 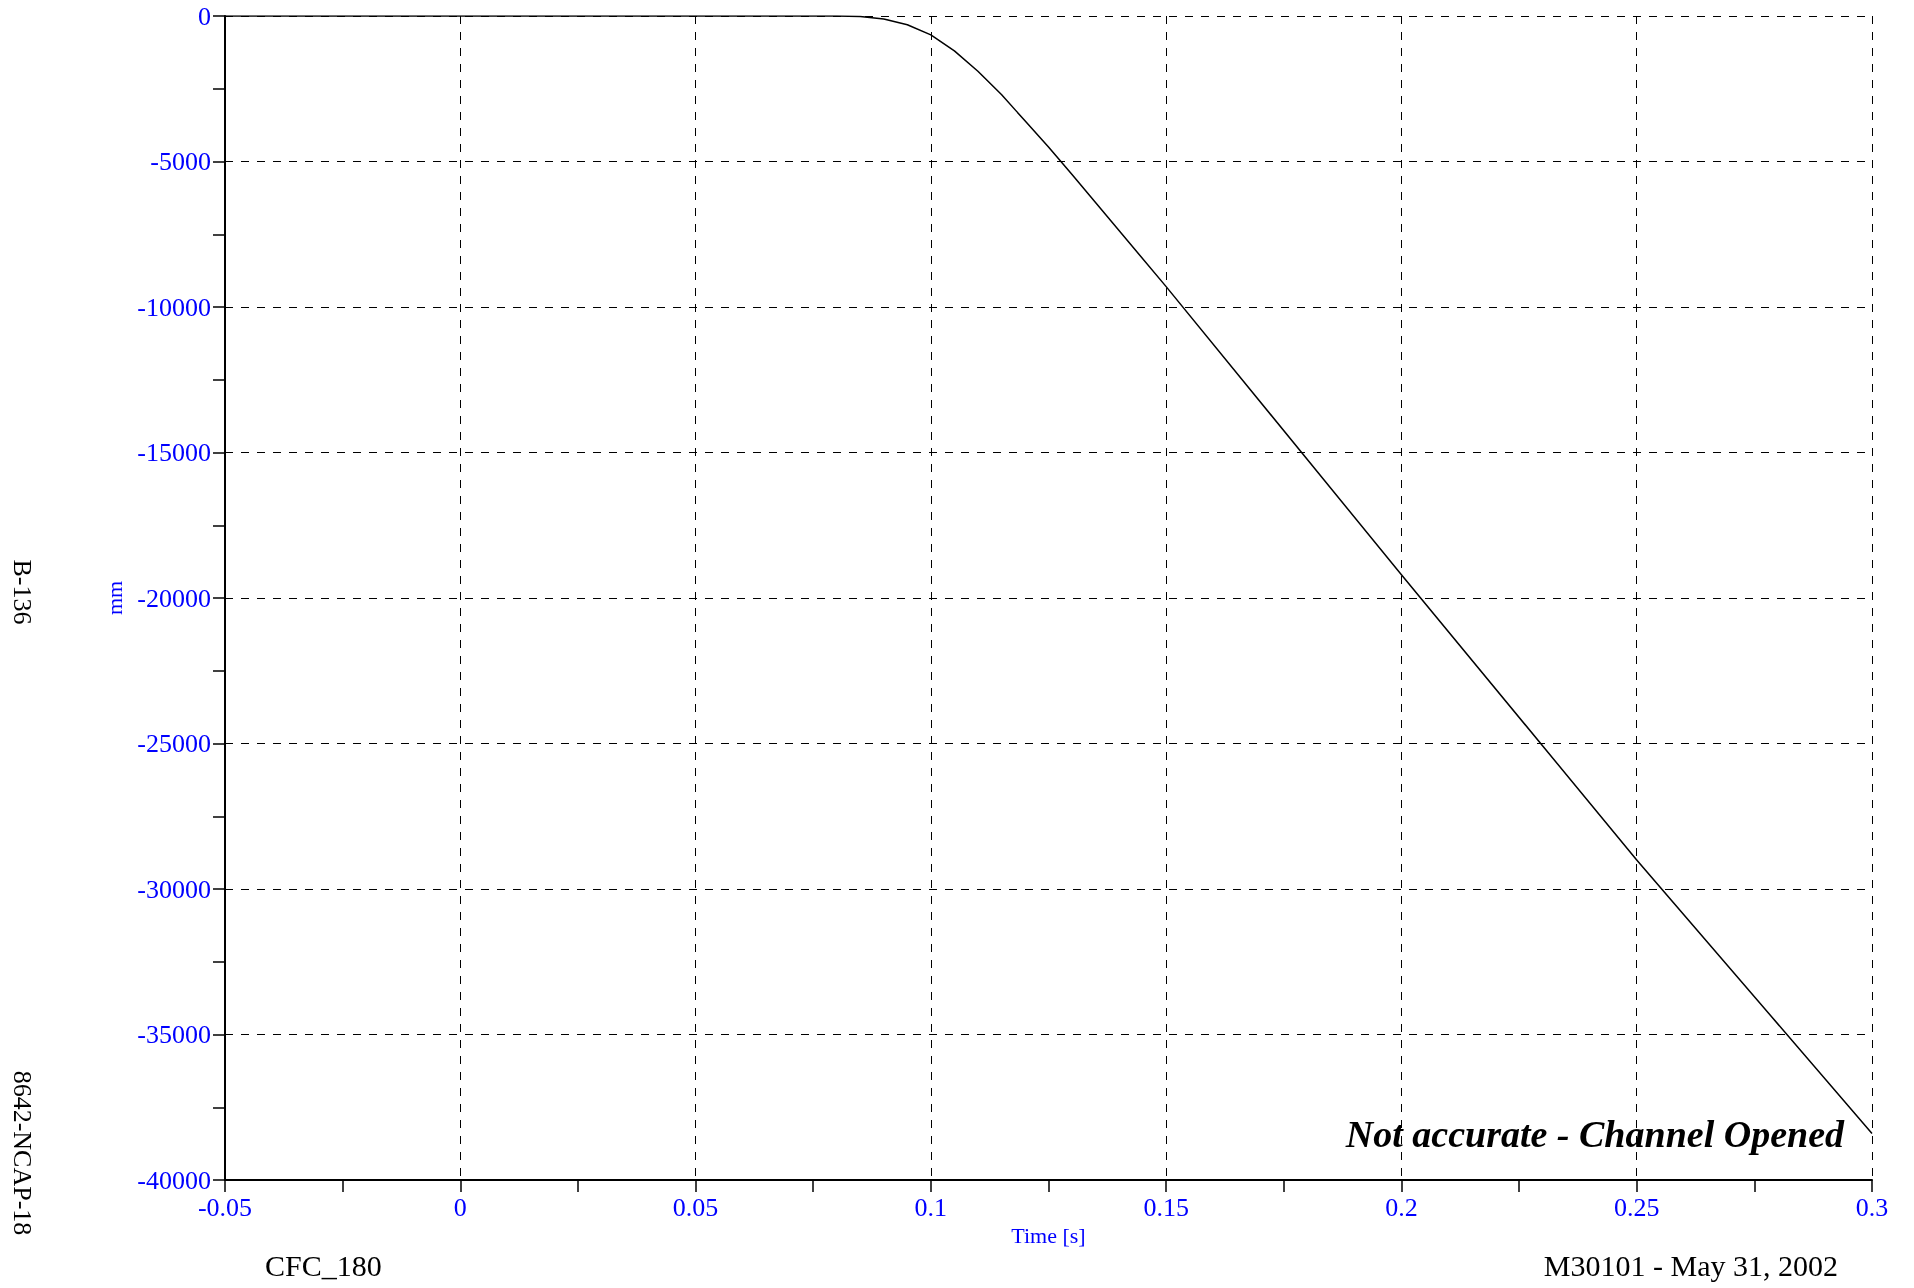 I want to click on x-tick-label: 0.15, so click(x=1166, y=1207).